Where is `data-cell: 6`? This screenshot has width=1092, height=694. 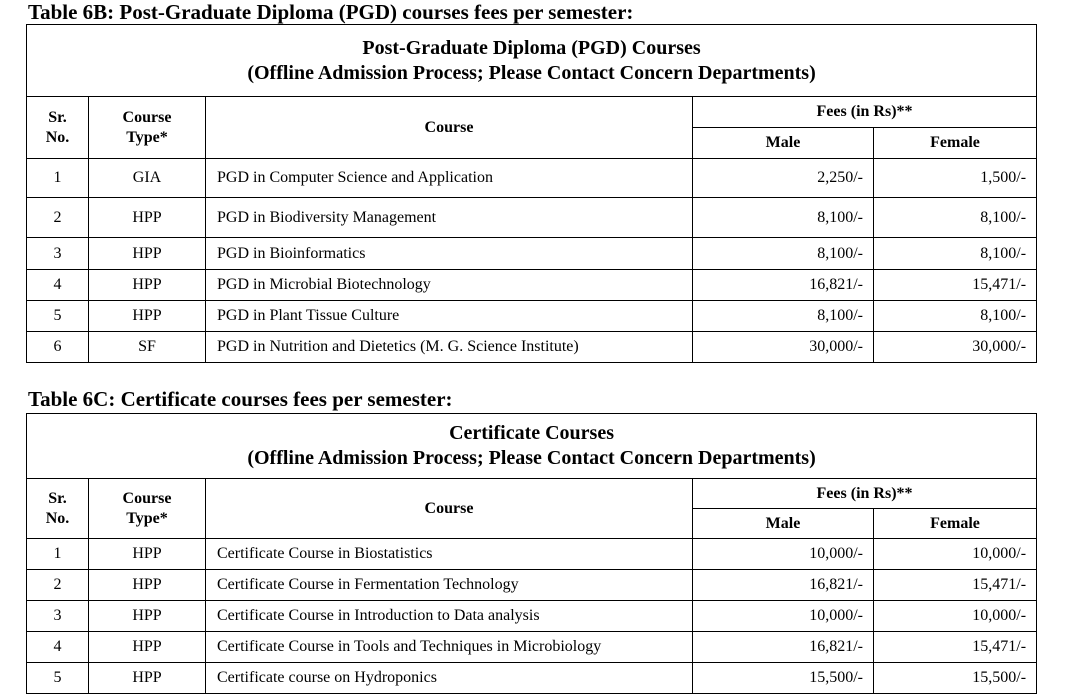 data-cell: 6 is located at coordinates (57, 347).